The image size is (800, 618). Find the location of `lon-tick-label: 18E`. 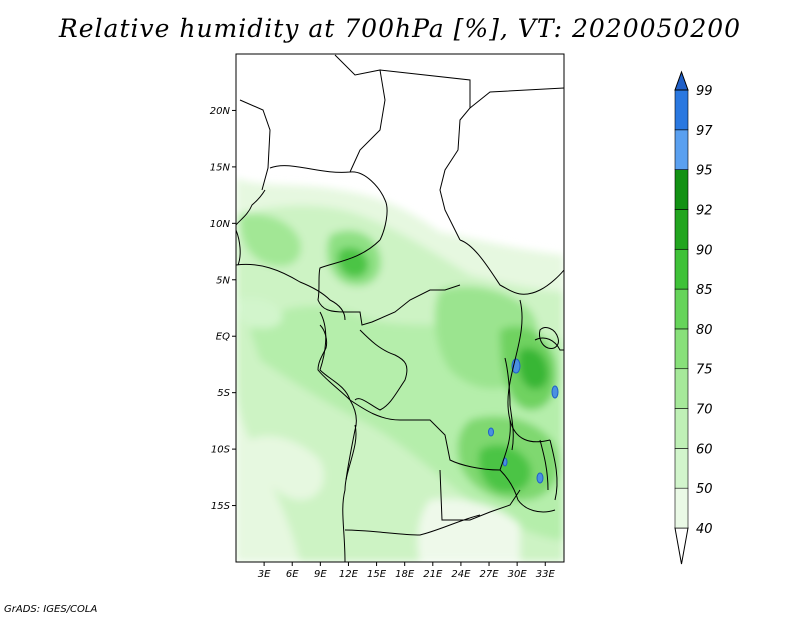

lon-tick-label: 18E is located at coordinates (405, 574).